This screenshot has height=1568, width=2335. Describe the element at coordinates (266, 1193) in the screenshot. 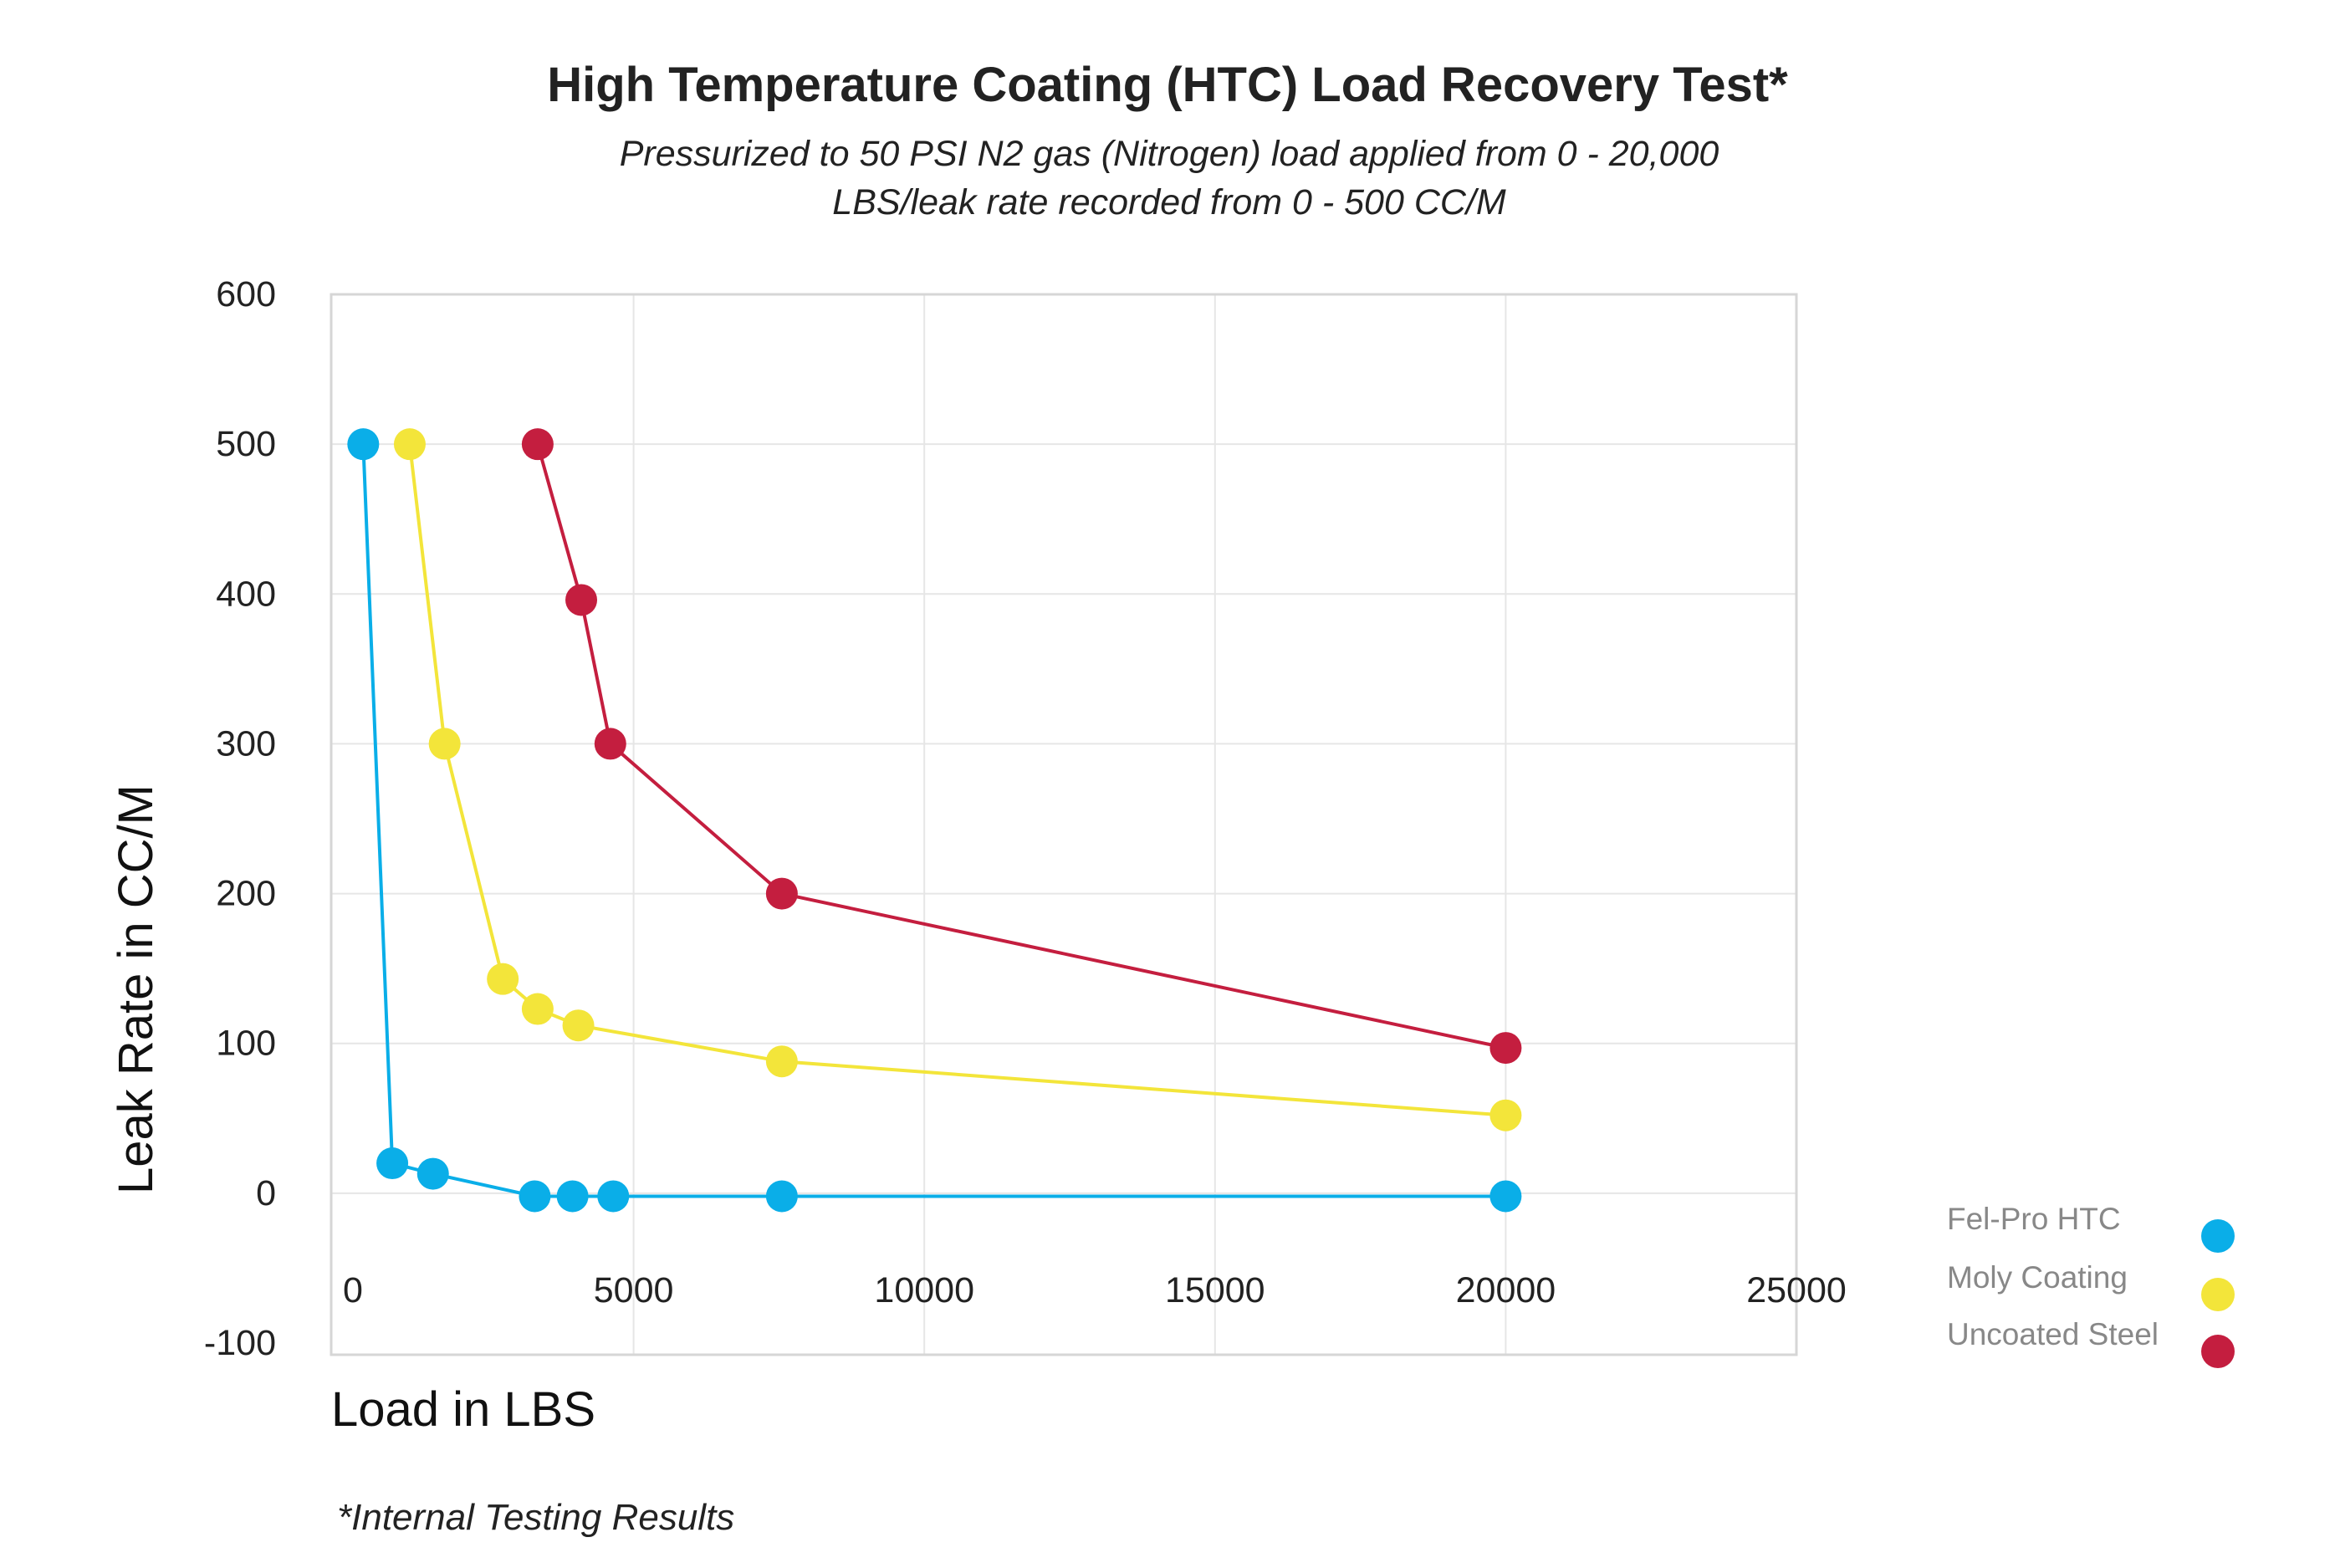

I see `y-tick-label: 0` at that location.